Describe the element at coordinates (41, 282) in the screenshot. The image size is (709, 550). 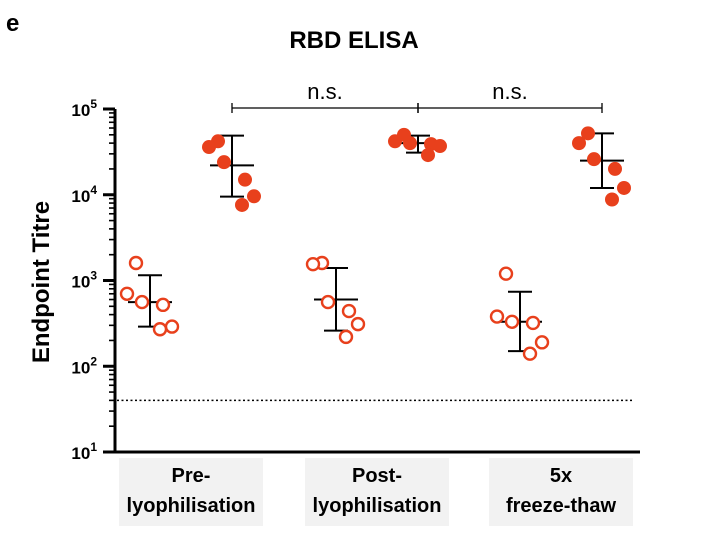
I see `y-axis-label: Endpoint Titre` at that location.